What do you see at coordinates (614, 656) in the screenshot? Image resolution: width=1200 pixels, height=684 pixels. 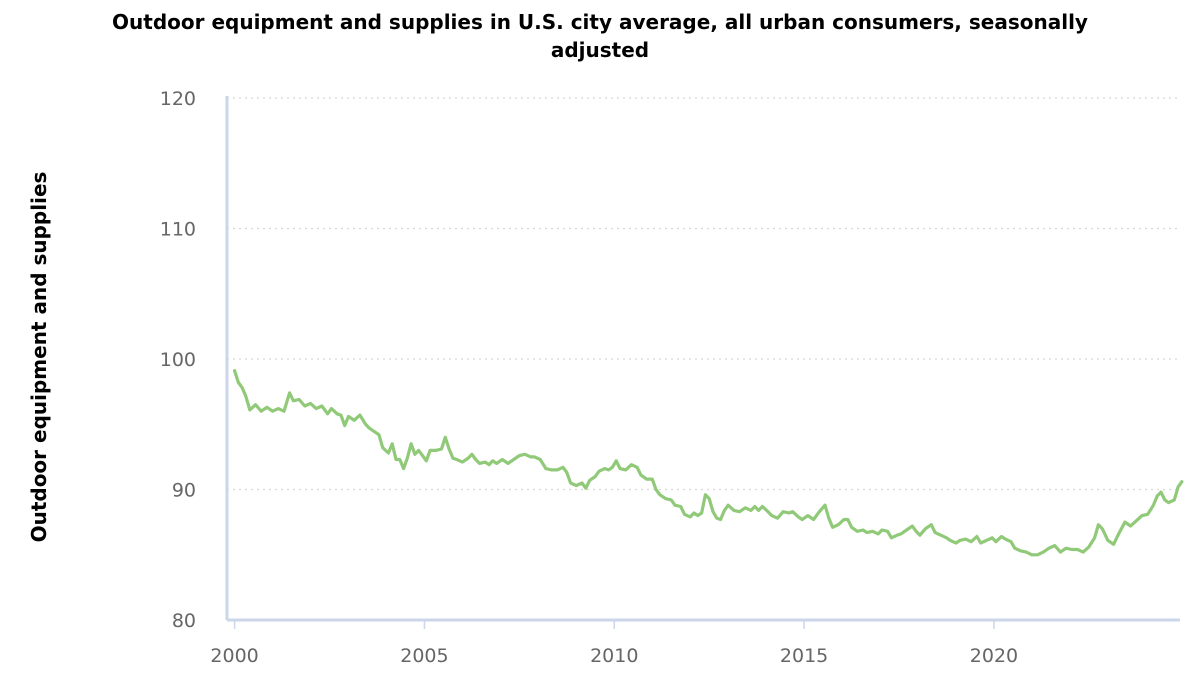 I see `x-tick-label-2010: 2010` at bounding box center [614, 656].